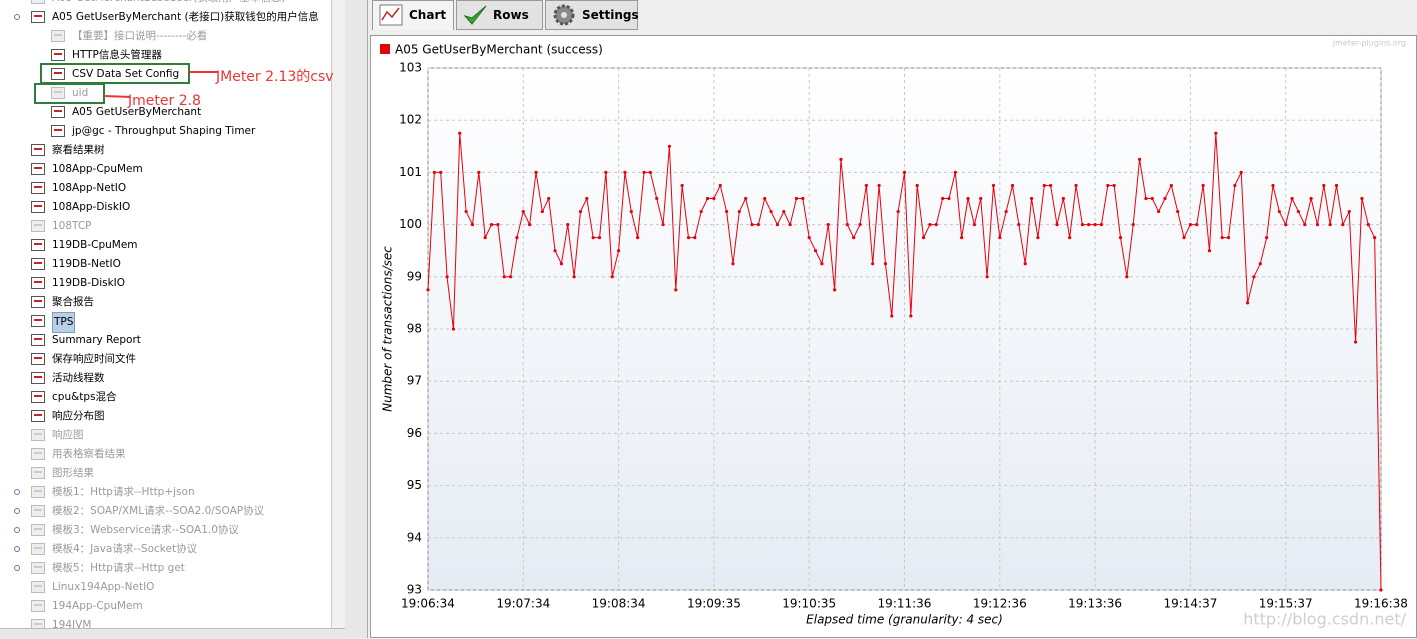  What do you see at coordinates (165, 511) in the screenshot?
I see `tree-node: 模板2：SOAP/XML请求--SOA2.0/SOAP协议` at bounding box center [165, 511].